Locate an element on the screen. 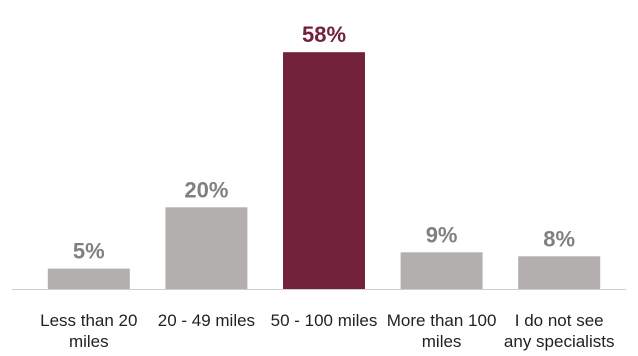 The width and height of the screenshot is (638, 356). bar-value-label-0: 5% is located at coordinates (89, 251).